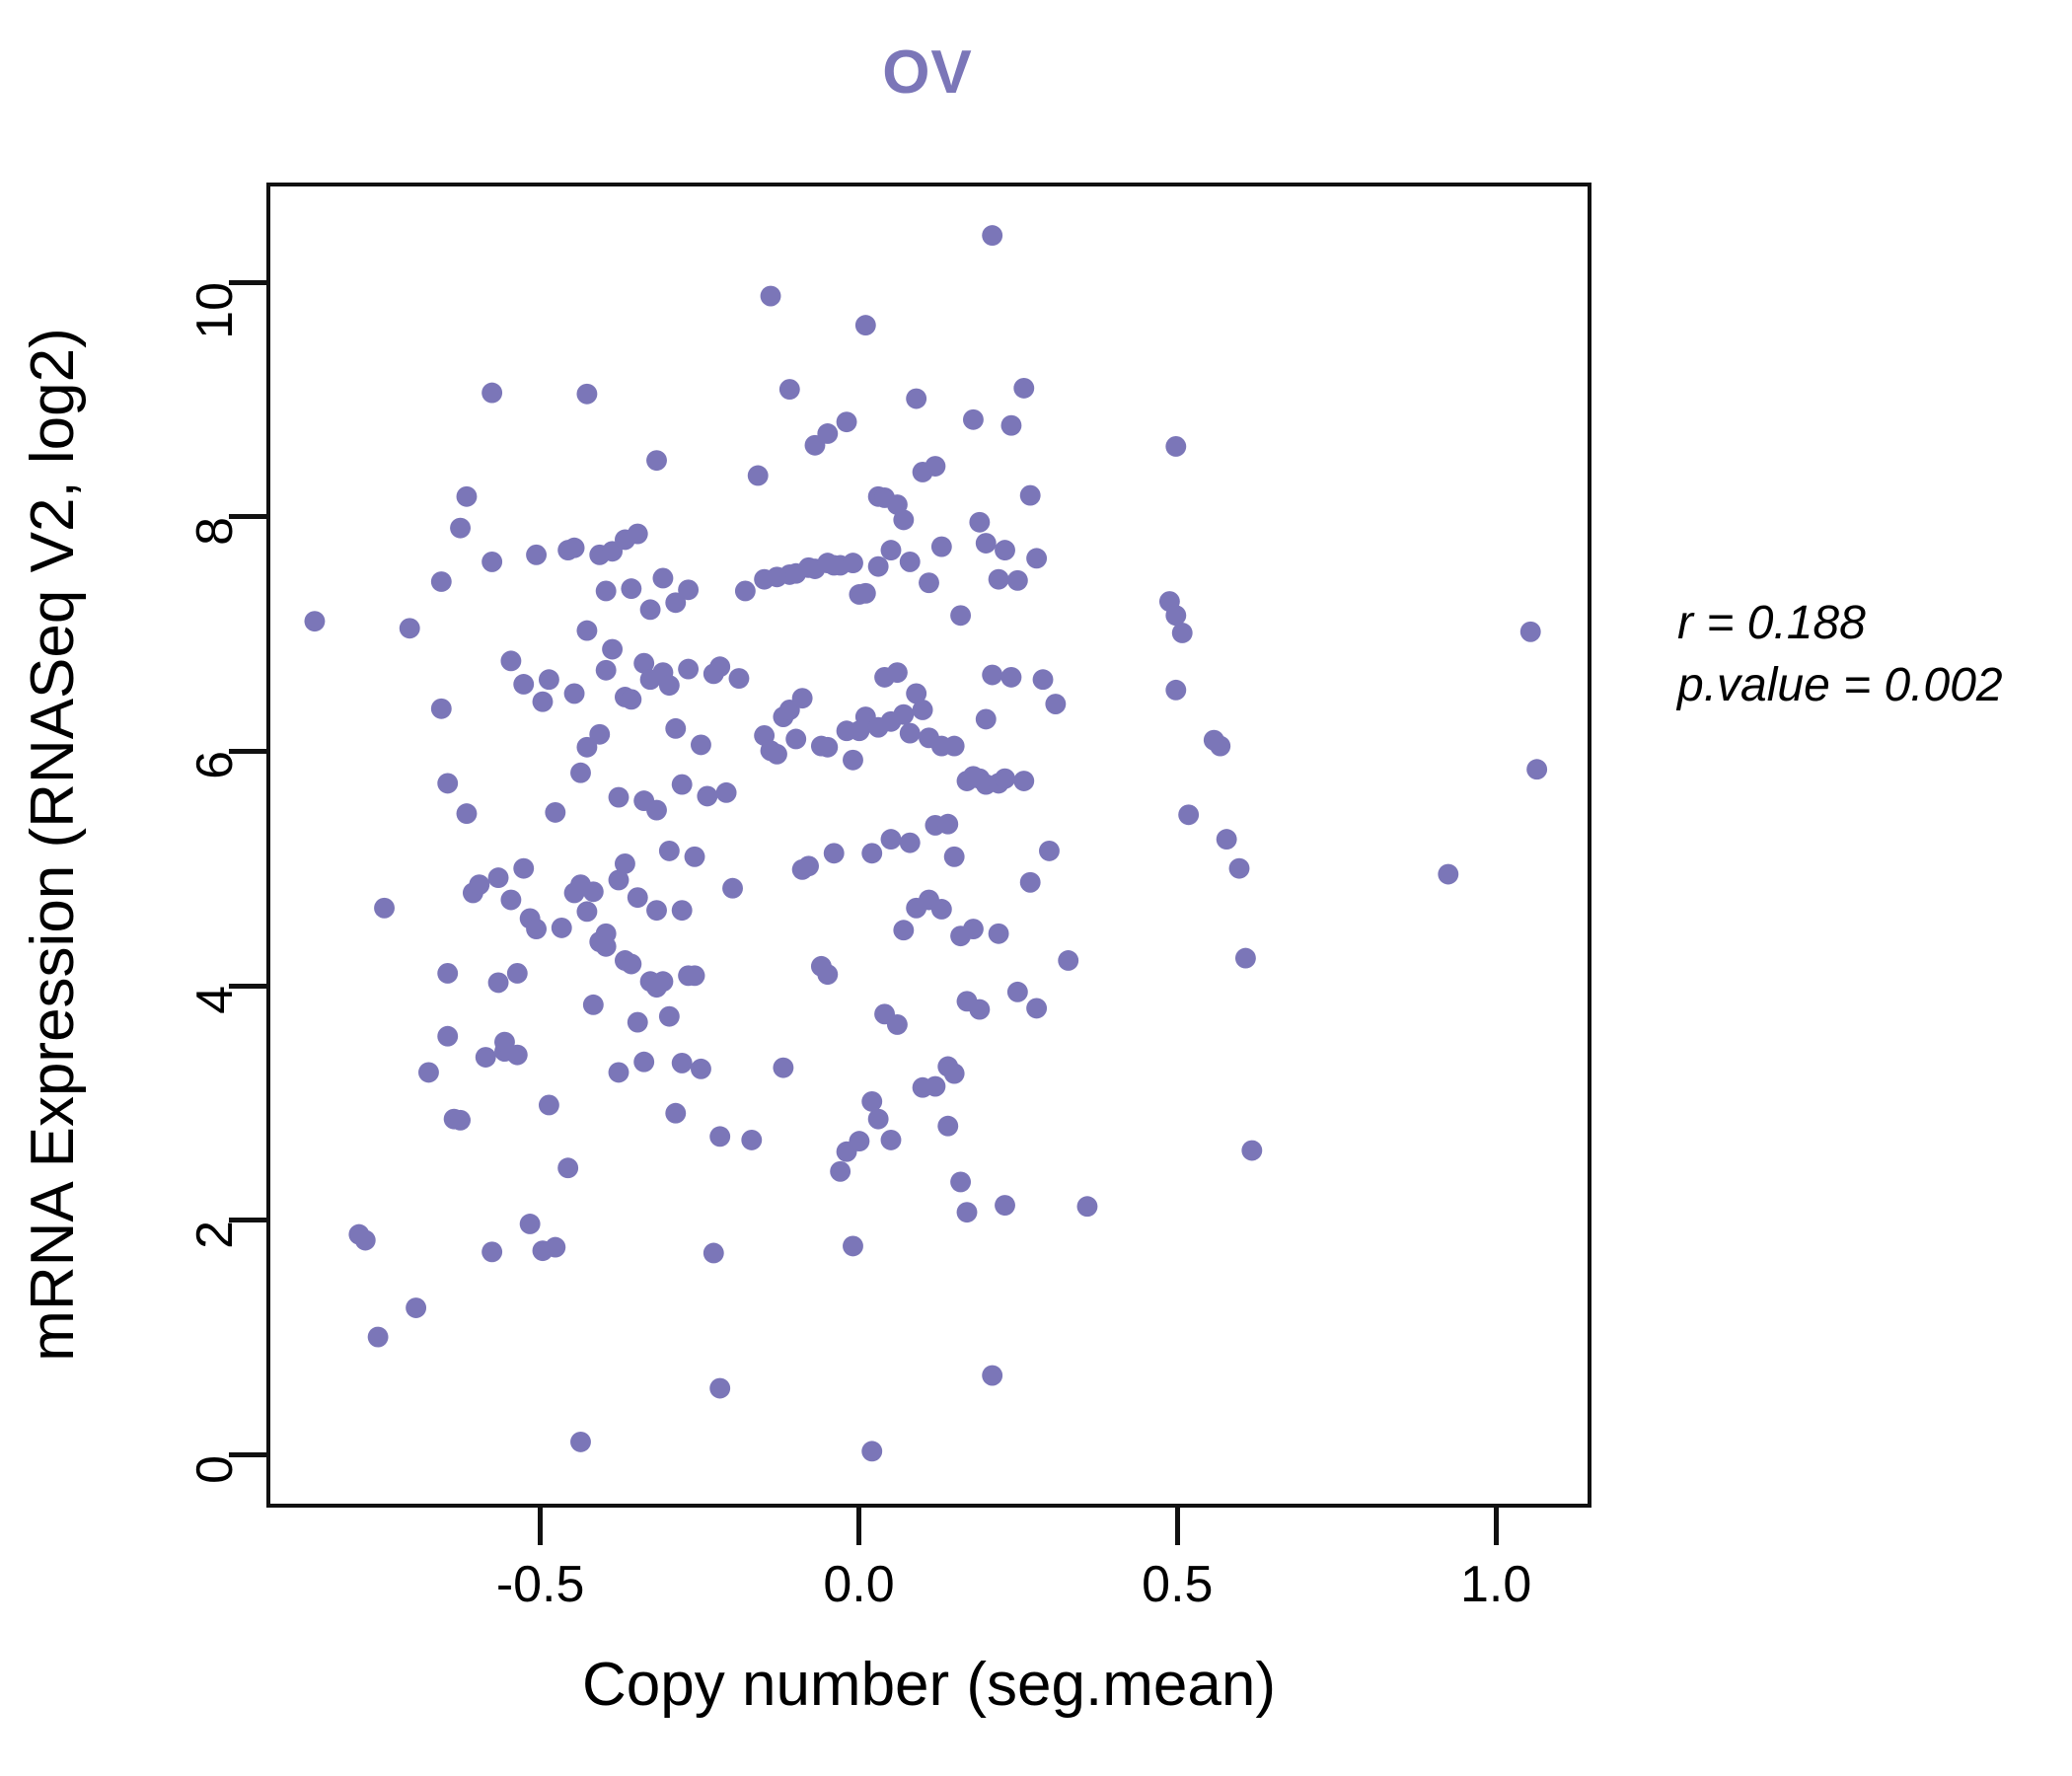 This screenshot has width=2072, height=1776. I want to click on x-tick-label: 0.0, so click(859, 1585).